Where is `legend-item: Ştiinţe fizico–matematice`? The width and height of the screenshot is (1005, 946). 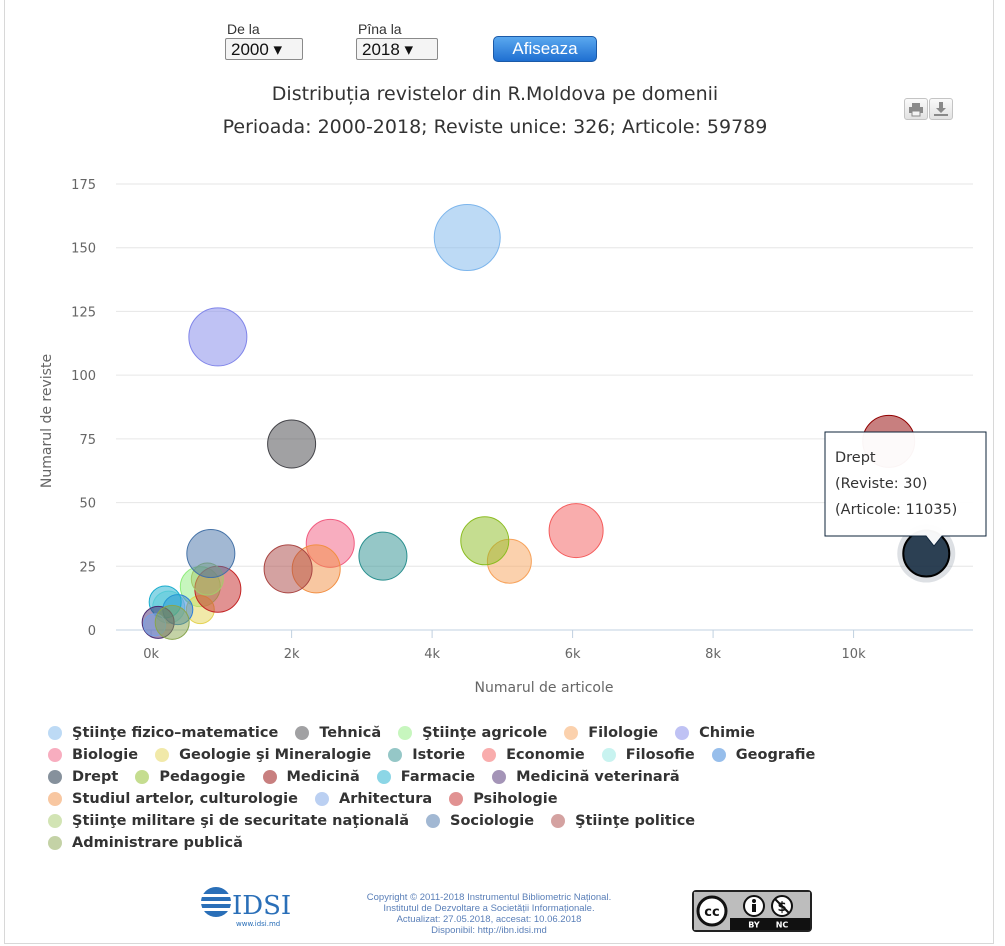
legend-item: Ştiinţe fizico–matematice is located at coordinates (163, 733).